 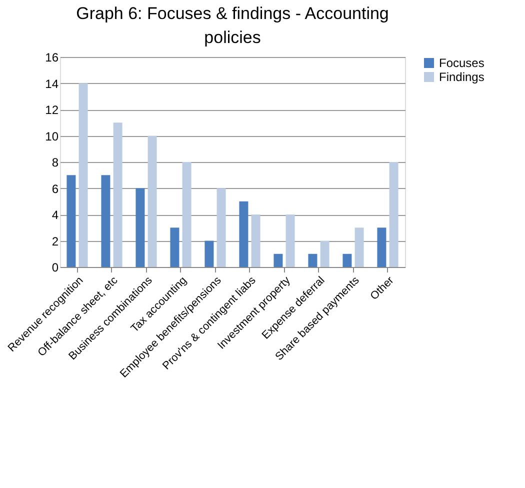 What do you see at coordinates (52, 57) in the screenshot?
I see `y-tick-label: 16` at bounding box center [52, 57].